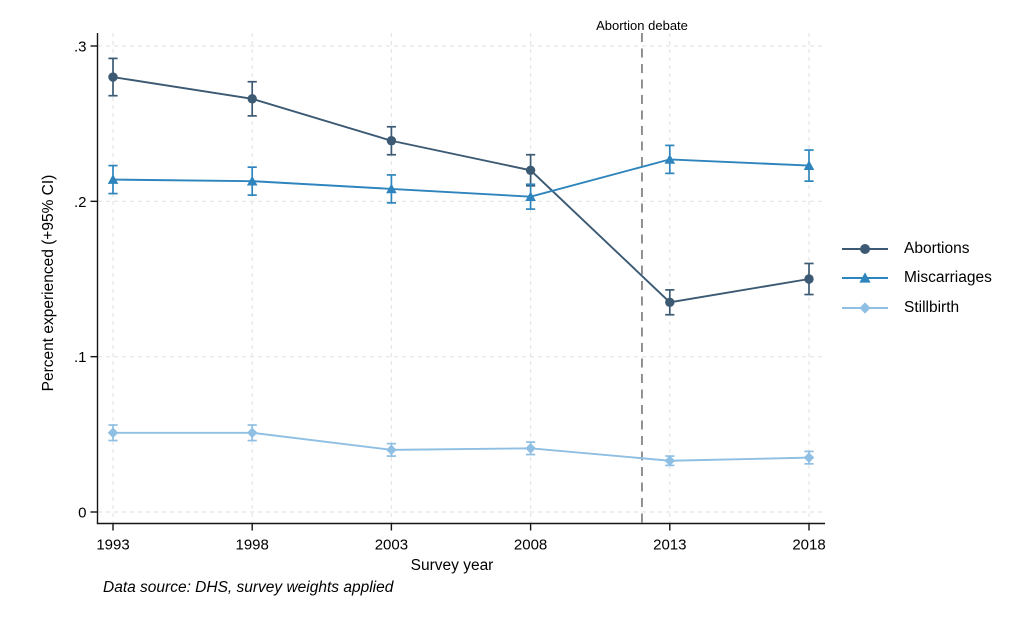  What do you see at coordinates (932, 307) in the screenshot?
I see `legend-label: Stillbirth` at bounding box center [932, 307].